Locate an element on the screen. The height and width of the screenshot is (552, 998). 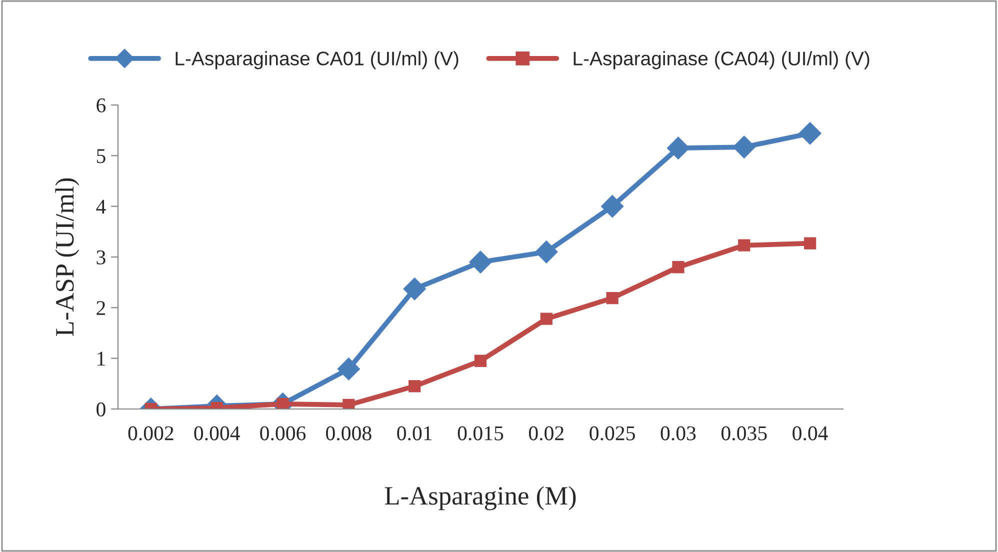
x-tick-label: 0.02 is located at coordinates (546, 433).